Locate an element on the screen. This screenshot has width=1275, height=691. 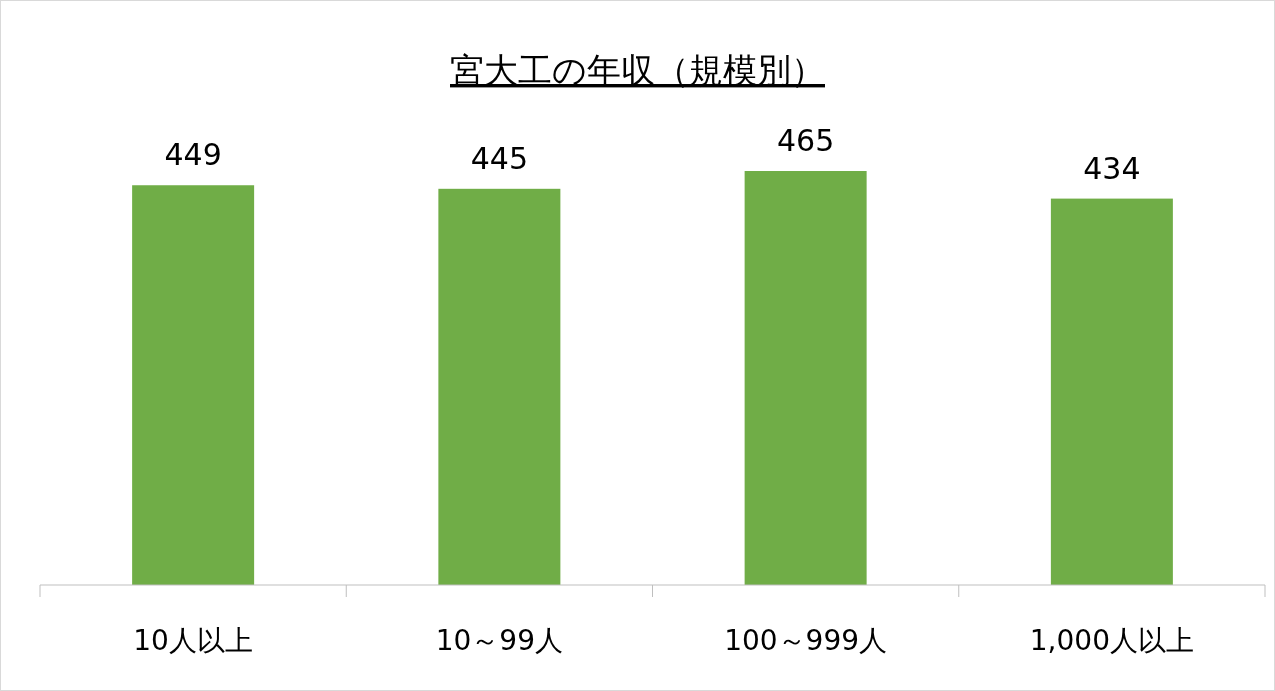
x-tick-label: 10～99人 is located at coordinates (499, 640).